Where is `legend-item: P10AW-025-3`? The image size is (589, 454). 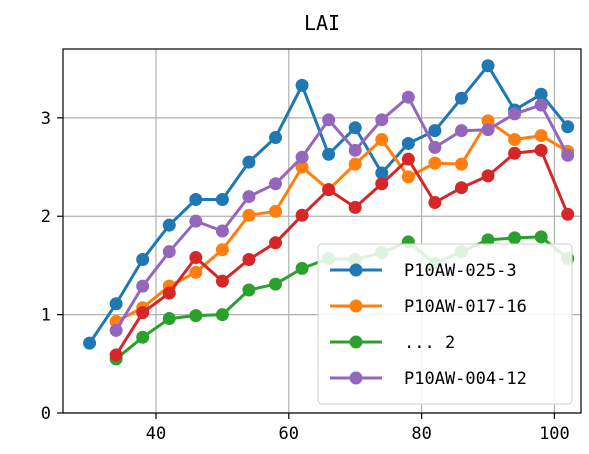 legend-item: P10AW-025-3 is located at coordinates (423, 271).